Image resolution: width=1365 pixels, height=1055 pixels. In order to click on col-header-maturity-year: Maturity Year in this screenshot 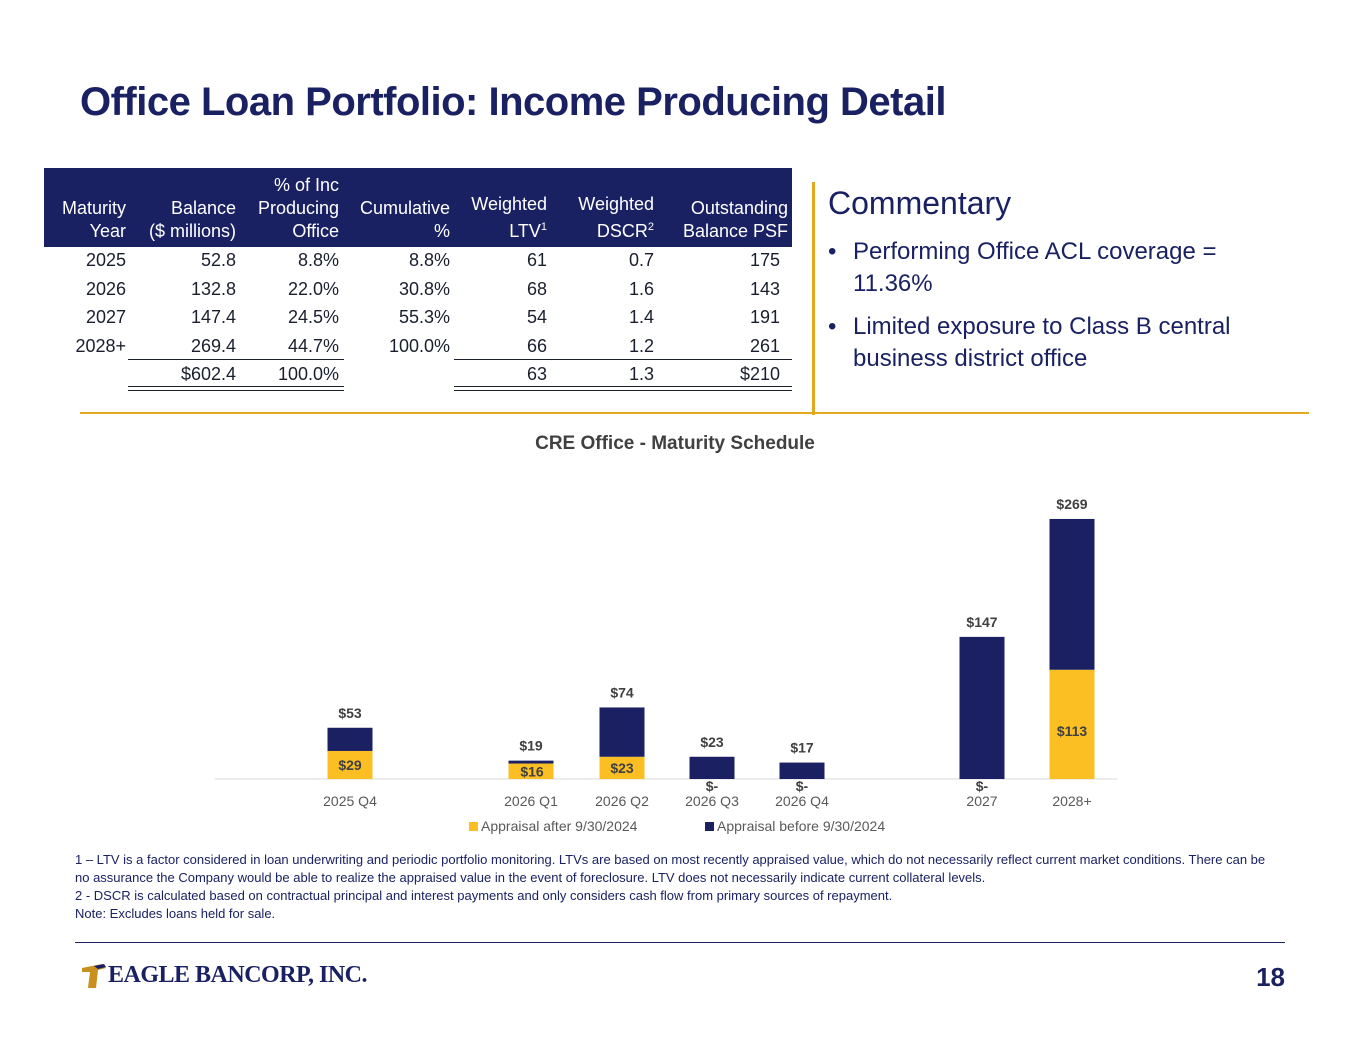, I will do `click(93, 219)`.